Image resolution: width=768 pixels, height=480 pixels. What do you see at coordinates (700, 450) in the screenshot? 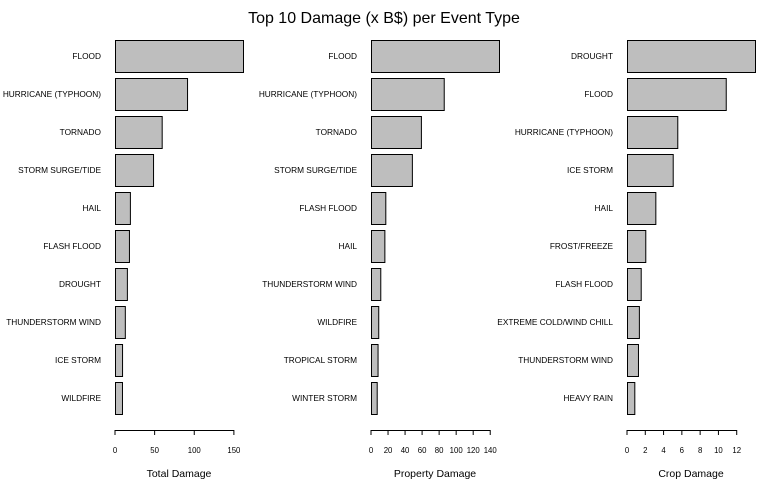
I see `x-tick-label: 8` at bounding box center [700, 450].